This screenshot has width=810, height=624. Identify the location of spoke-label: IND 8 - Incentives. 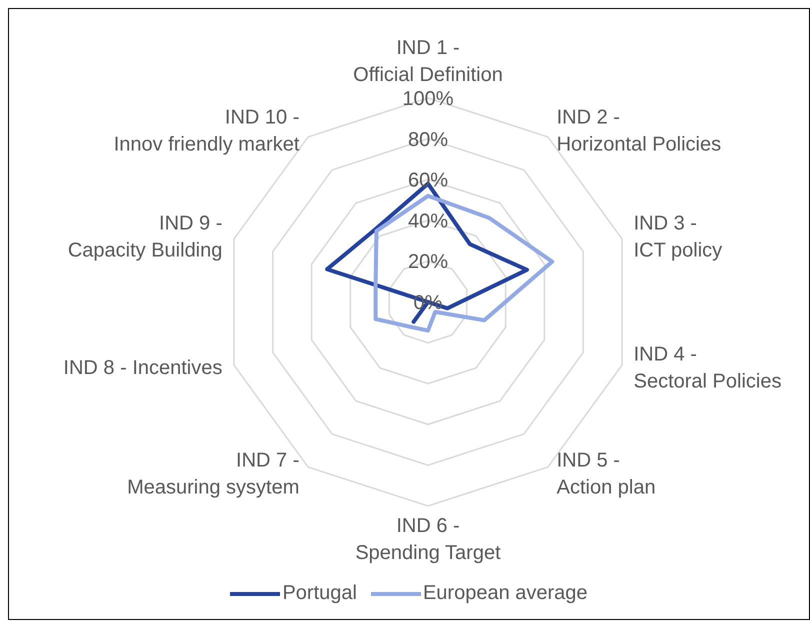
(142, 368).